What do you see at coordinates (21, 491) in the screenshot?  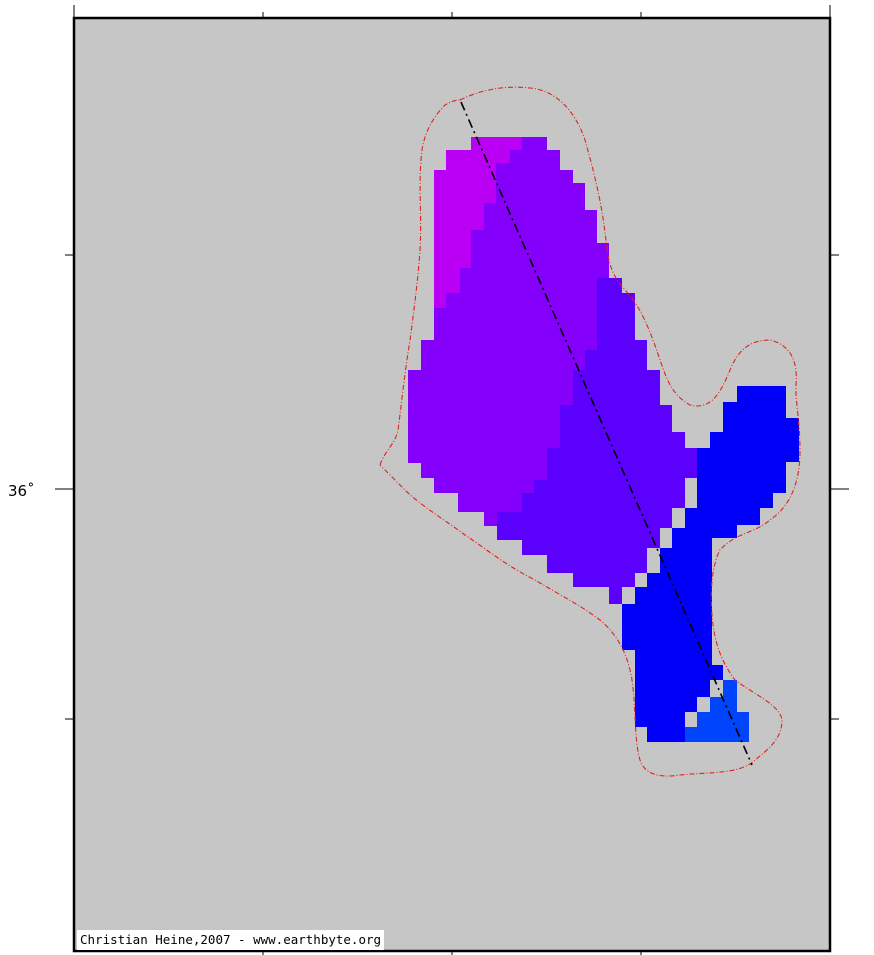 I see `latitude-label: 36˚` at bounding box center [21, 491].